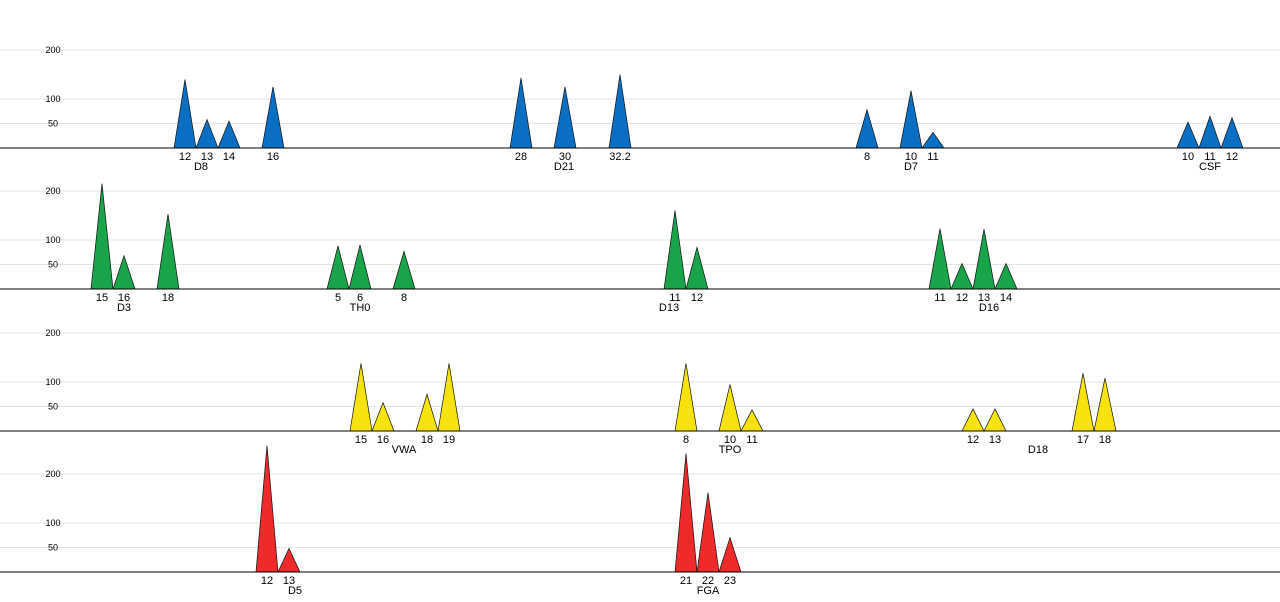 The height and width of the screenshot is (602, 1280). Describe the element at coordinates (360, 298) in the screenshot. I see `allele-label: 6` at that location.